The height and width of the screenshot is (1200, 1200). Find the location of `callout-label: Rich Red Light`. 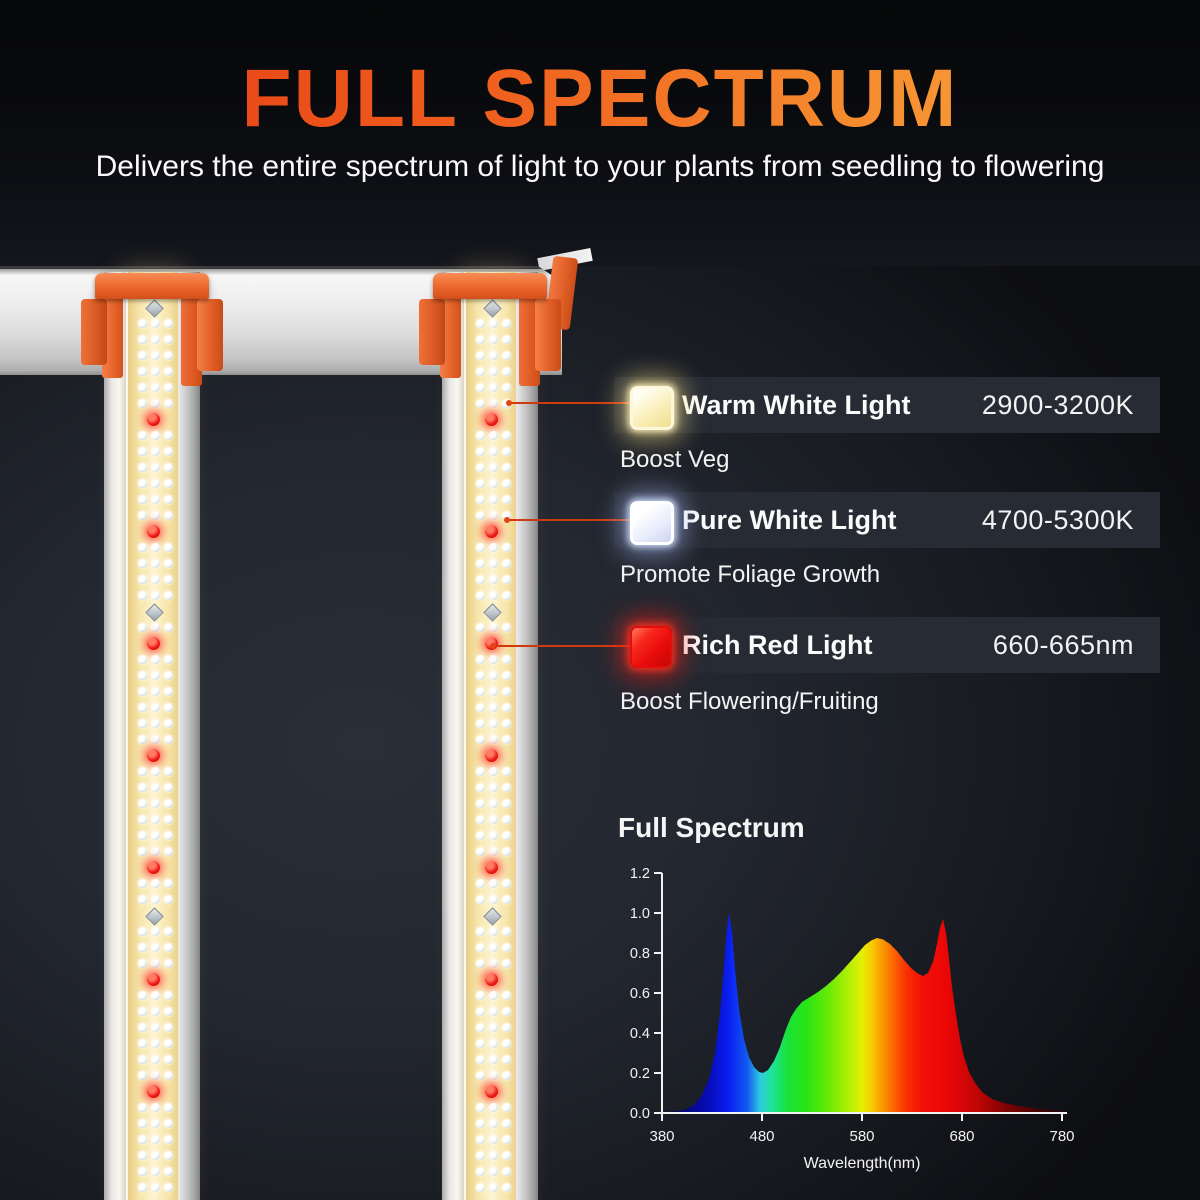

callout-label: Rich Red Light is located at coordinates (777, 644).